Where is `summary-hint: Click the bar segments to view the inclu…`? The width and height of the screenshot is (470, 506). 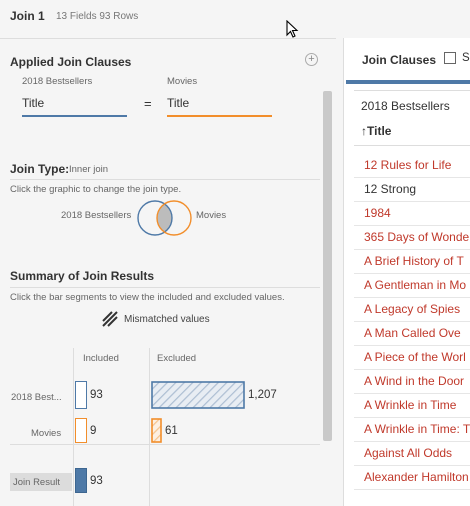 summary-hint: Click the bar segments to view the inclu… is located at coordinates (147, 297).